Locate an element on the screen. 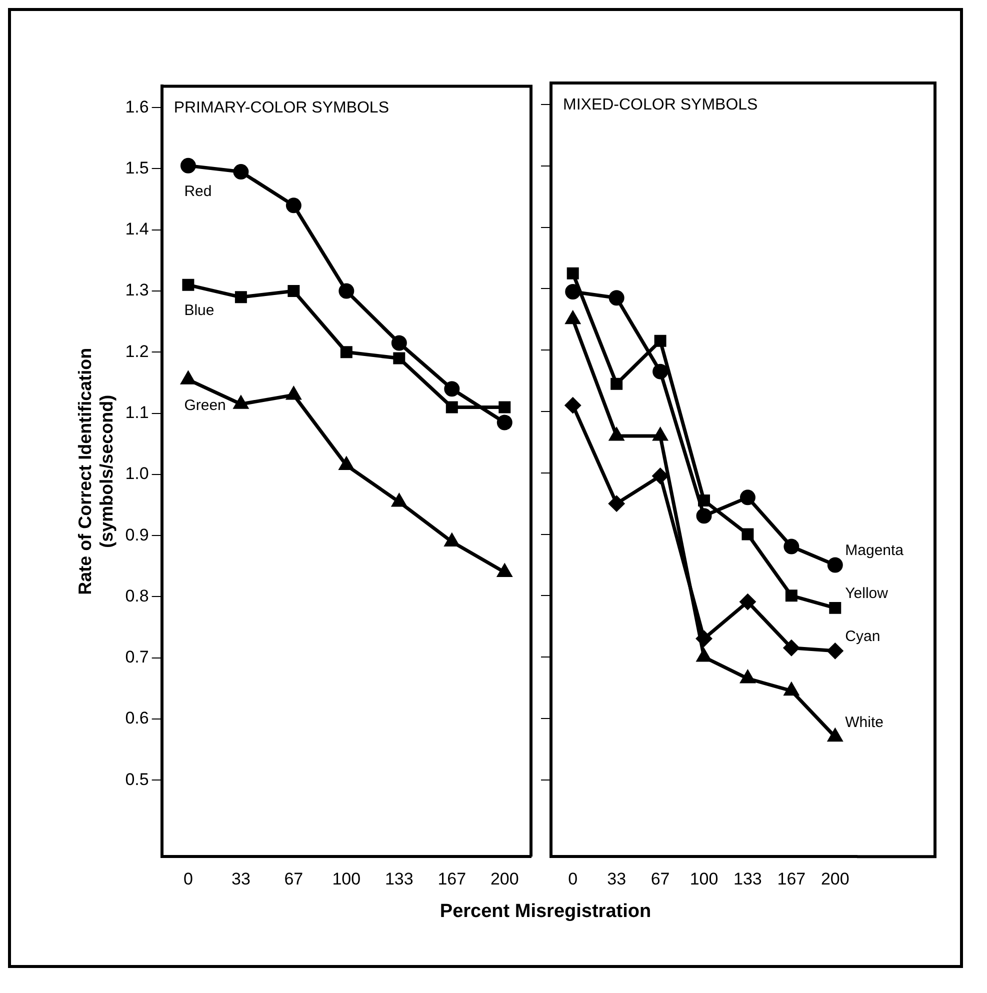 Image resolution: width=987 pixels, height=993 pixels. y-tick-label: 0.9 is located at coordinates (137, 534).